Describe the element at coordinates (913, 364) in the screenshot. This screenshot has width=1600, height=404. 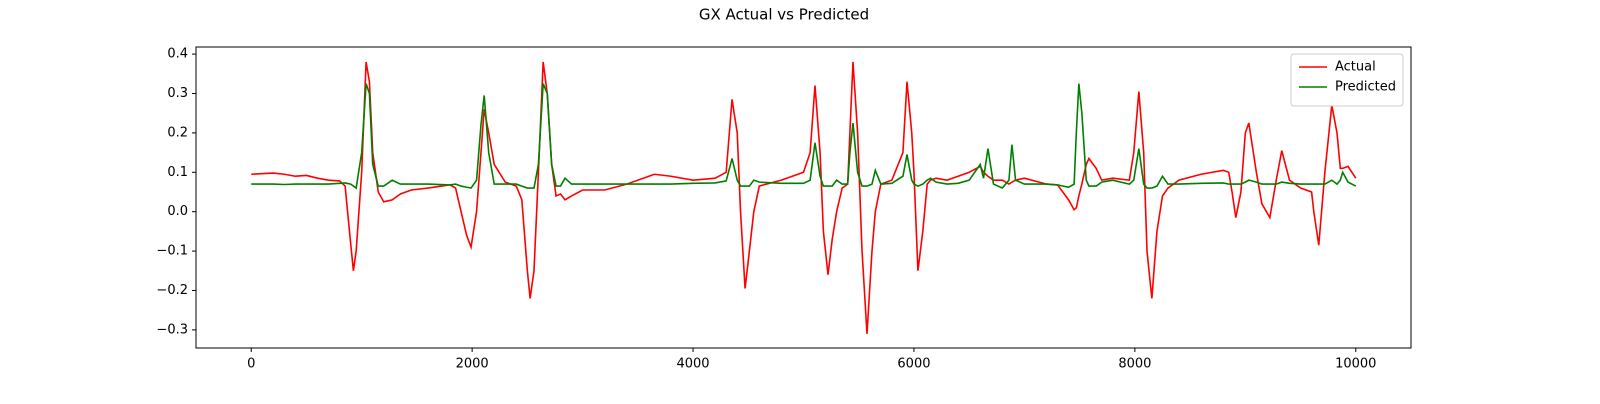
I see `x-tick-label: 6000` at that location.